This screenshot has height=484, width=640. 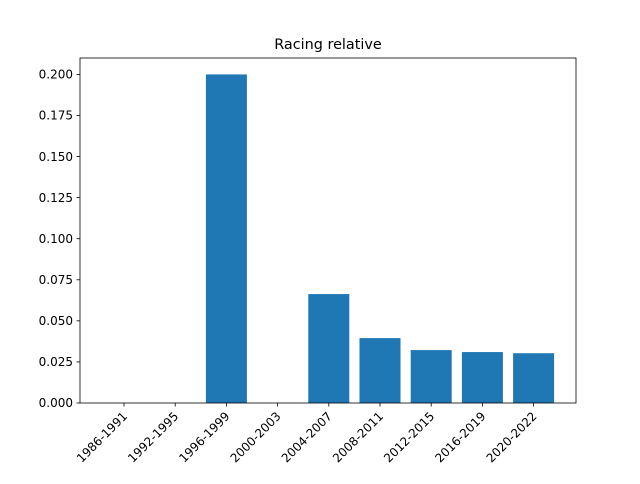 What do you see at coordinates (56, 116) in the screenshot?
I see `y-tick-label: 0.175` at bounding box center [56, 116].